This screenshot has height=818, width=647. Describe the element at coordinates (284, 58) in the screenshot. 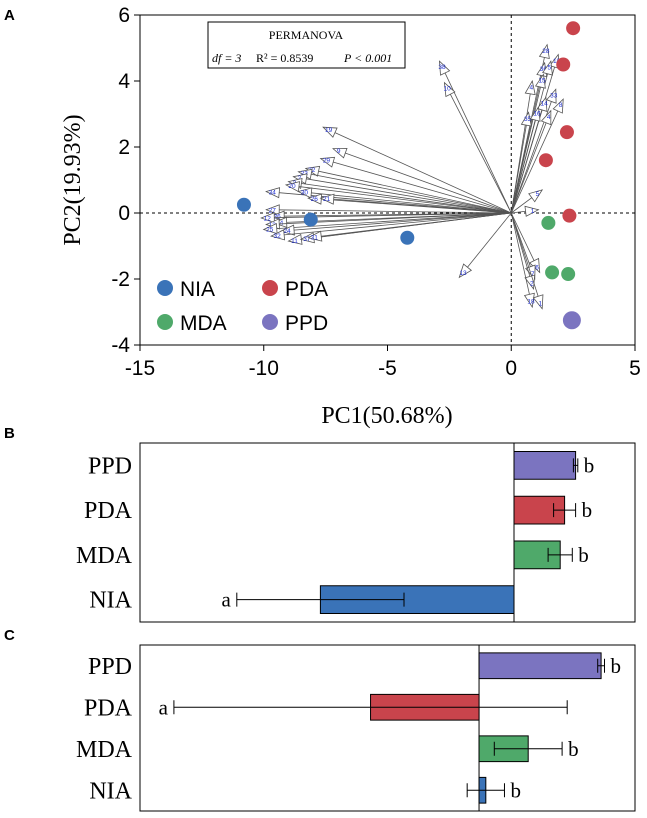

I see `permanova-r2: R² = 0.8539` at that location.